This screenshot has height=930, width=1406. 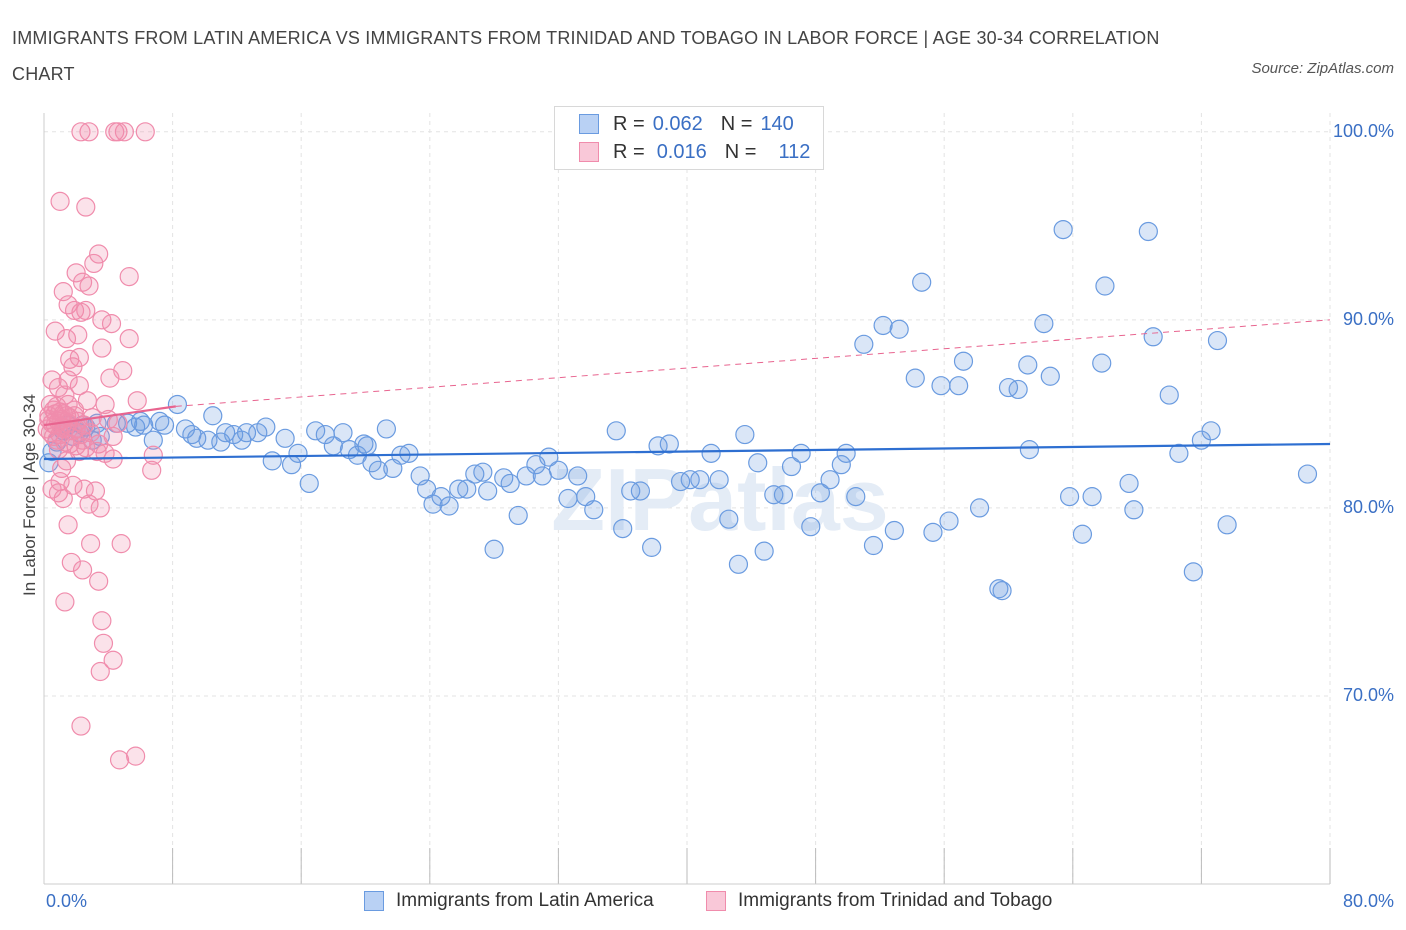 What do you see at coordinates (525, 900) in the screenshot?
I see `legend-label: Immigrants from Latin America` at bounding box center [525, 900].